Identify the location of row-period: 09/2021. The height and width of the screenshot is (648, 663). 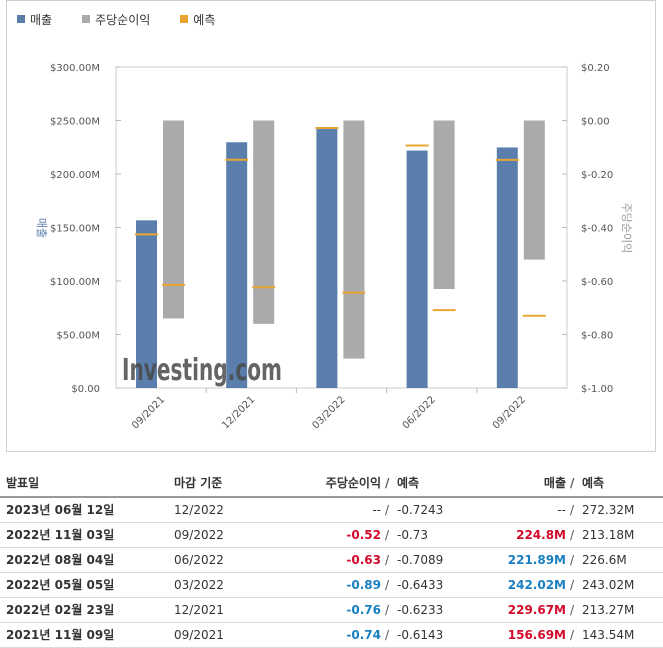
(199, 635).